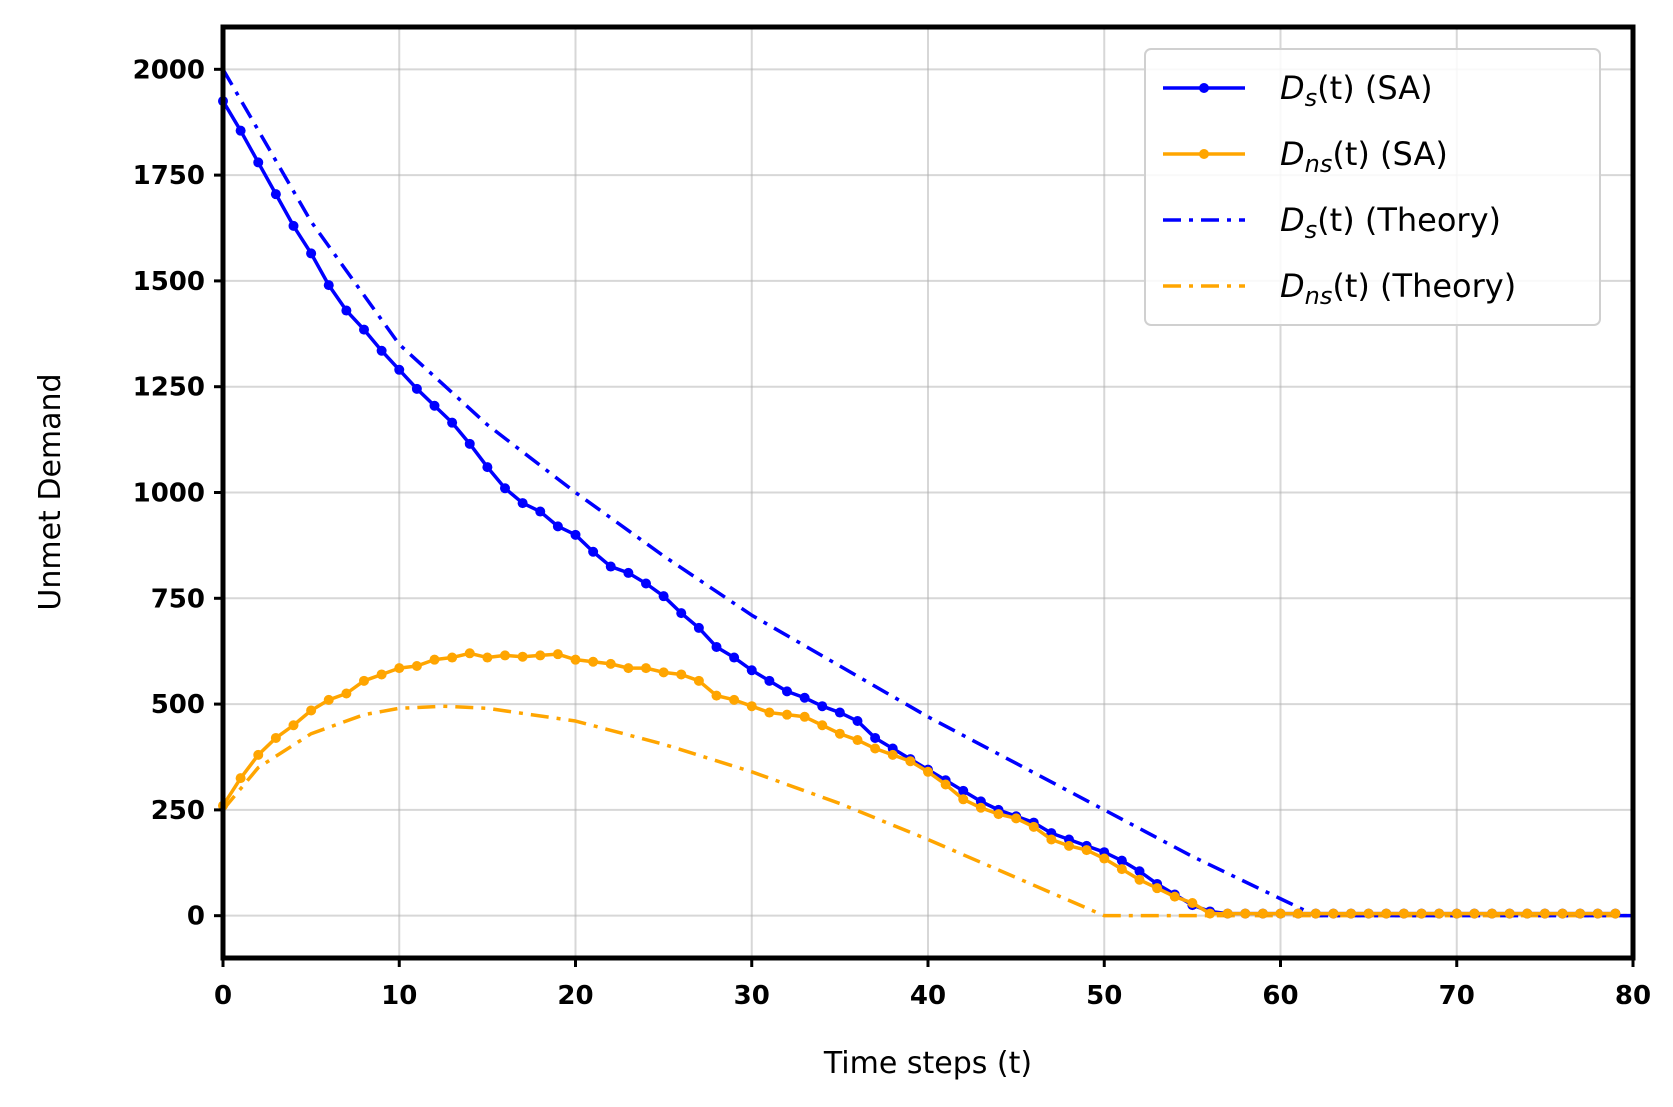 This screenshot has width=1673, height=1107. Describe the element at coordinates (1356, 90) in the screenshot. I see `legend-label: Ds(t) (SA)` at that location.